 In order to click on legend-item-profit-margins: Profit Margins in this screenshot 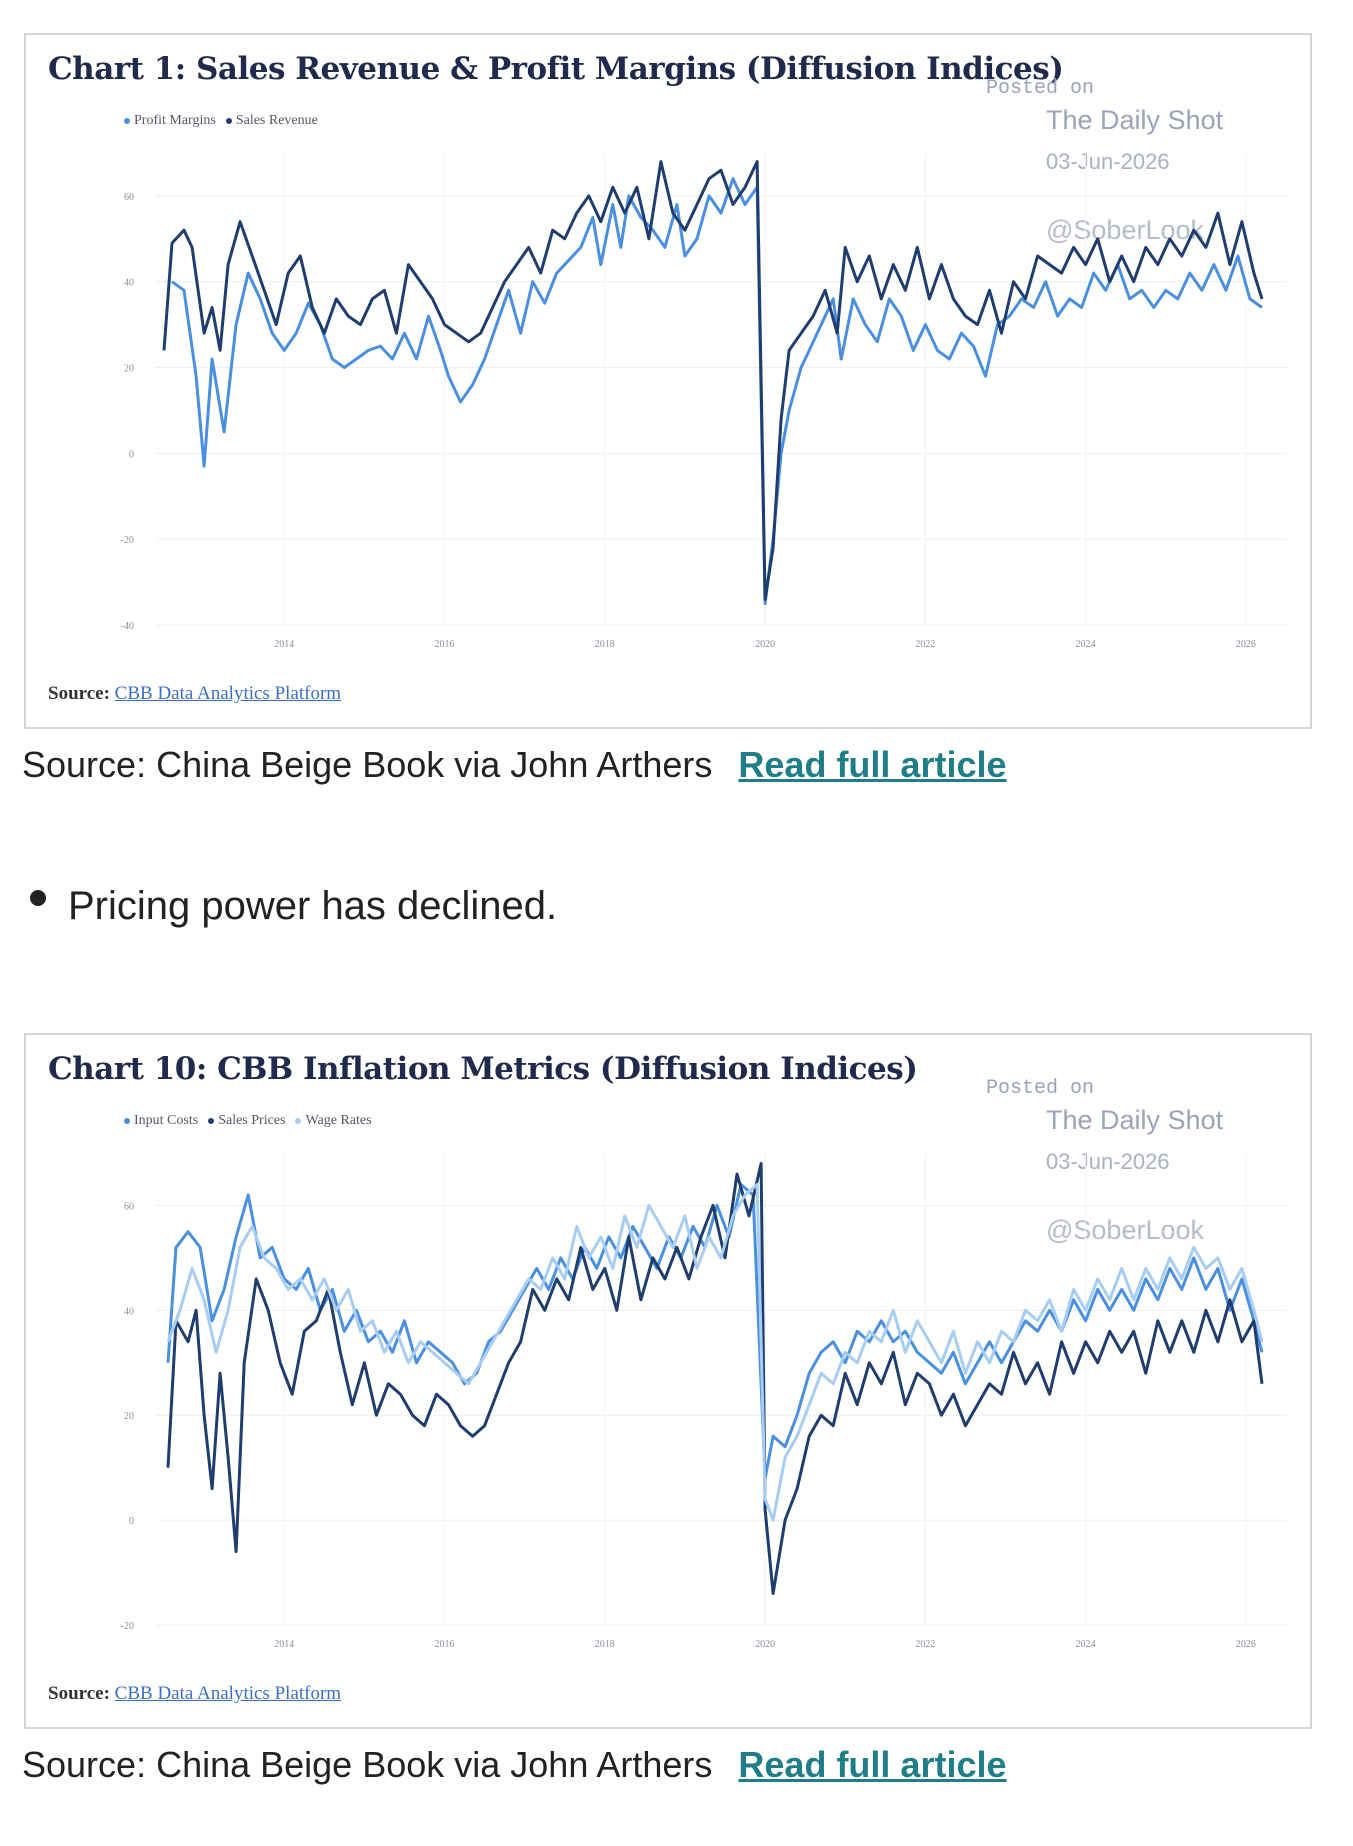, I will do `click(170, 121)`.